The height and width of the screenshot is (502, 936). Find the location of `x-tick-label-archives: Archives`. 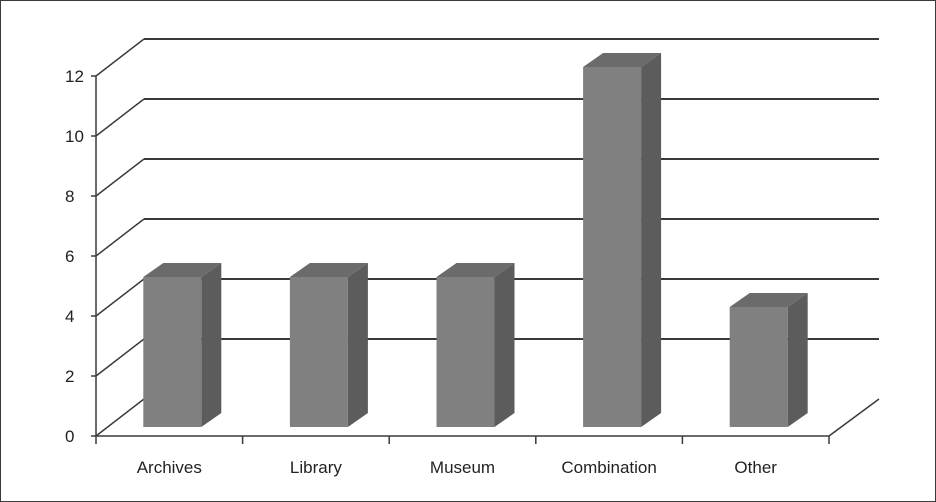

x-tick-label-archives: Archives is located at coordinates (169, 467).